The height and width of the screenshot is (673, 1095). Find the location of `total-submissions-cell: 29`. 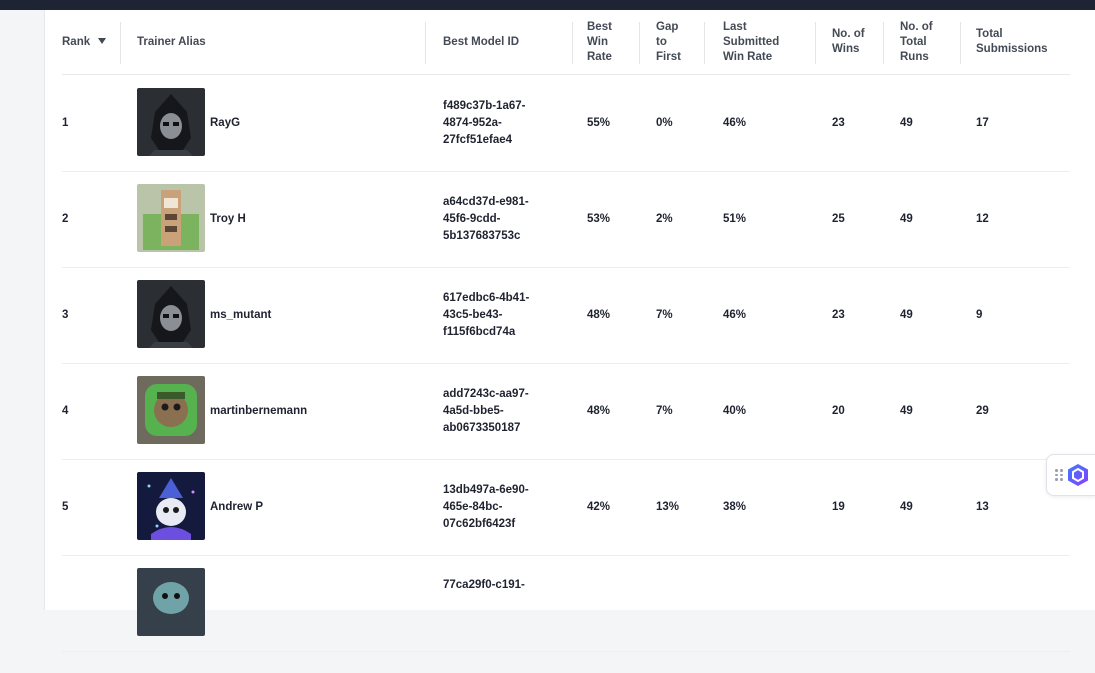

total-submissions-cell: 29 is located at coordinates (982, 411).